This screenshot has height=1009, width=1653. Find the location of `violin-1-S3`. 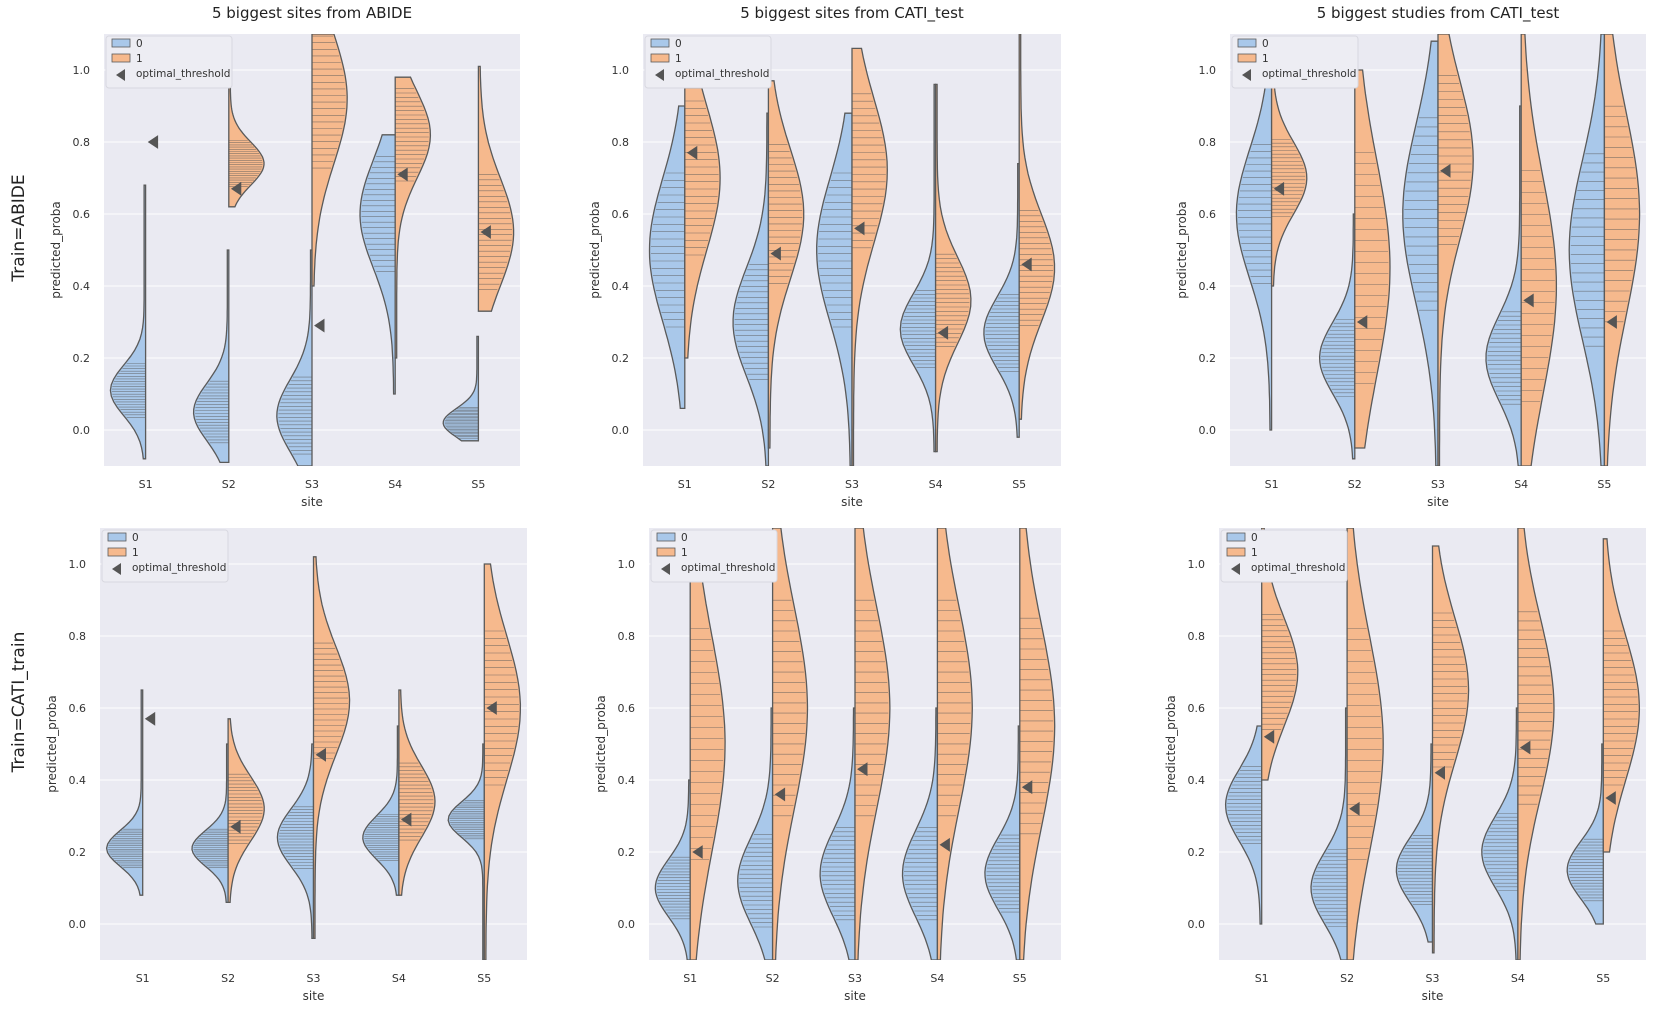

violin-1-S3 is located at coordinates (329, 160).